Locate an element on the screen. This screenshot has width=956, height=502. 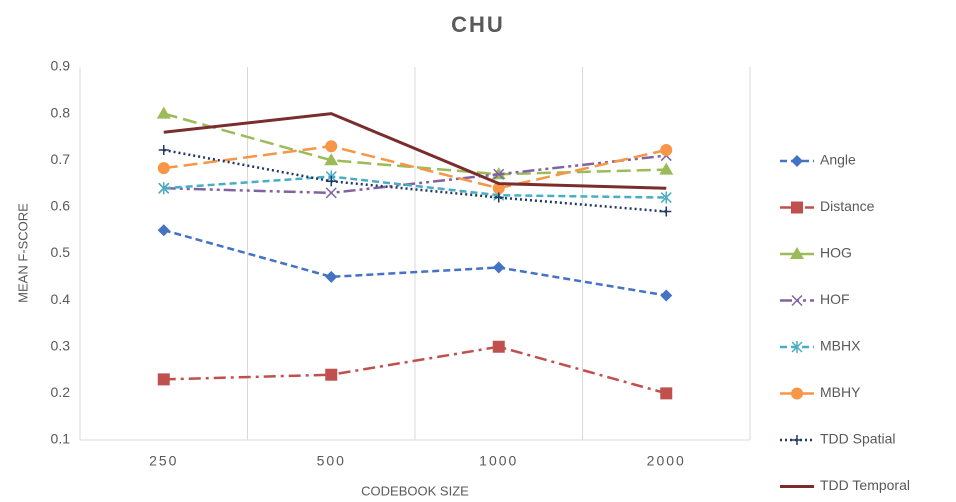
y-axis-label: MEAN F-SCORE is located at coordinates (22, 253).